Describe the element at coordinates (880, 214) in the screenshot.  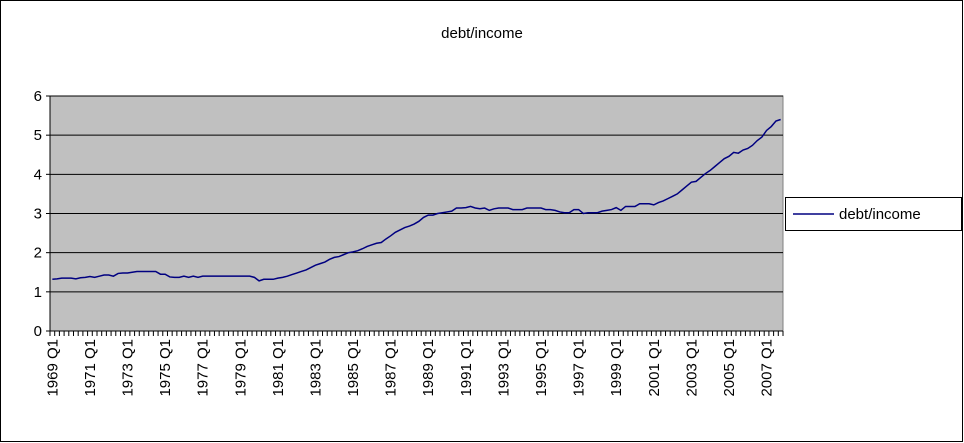
I see `legend-label: debt/income` at that location.